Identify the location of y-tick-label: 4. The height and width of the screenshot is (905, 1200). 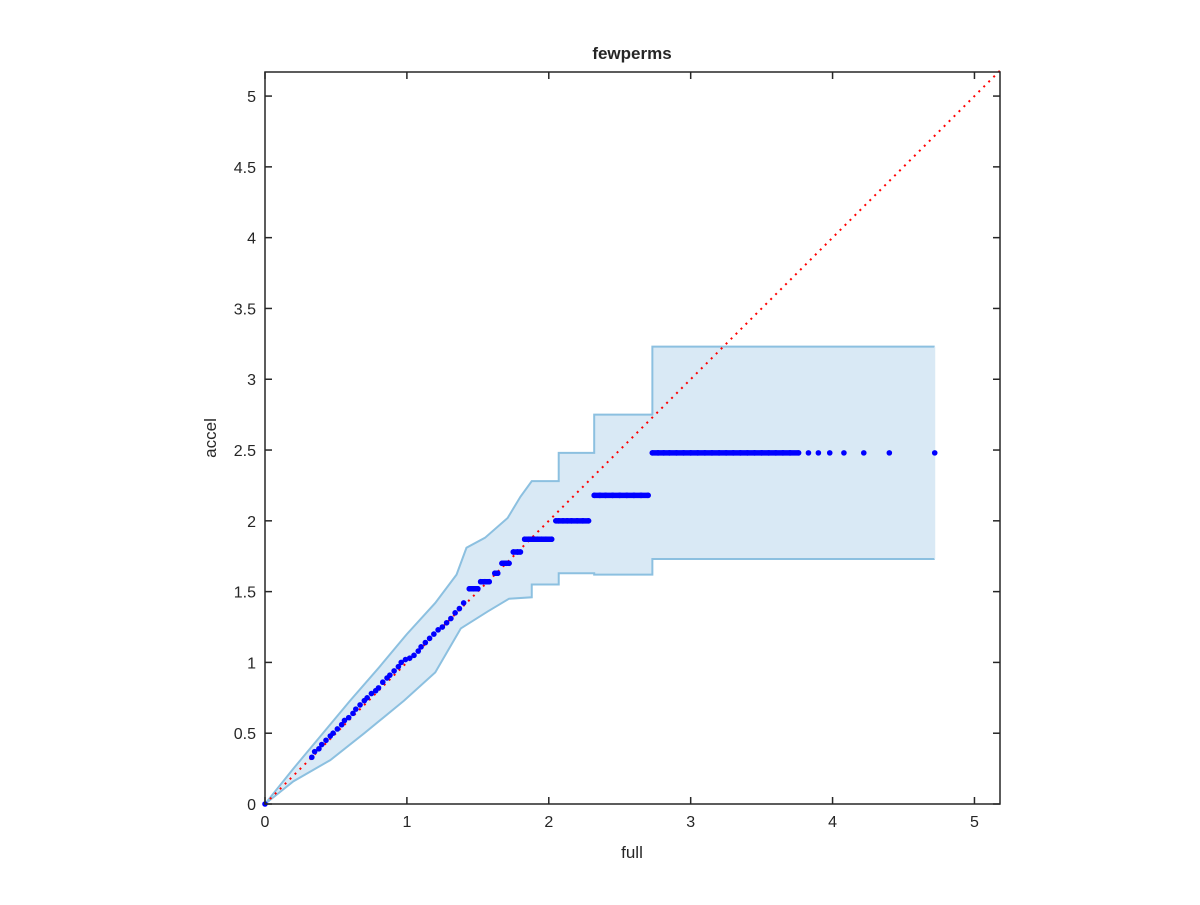
(251, 239).